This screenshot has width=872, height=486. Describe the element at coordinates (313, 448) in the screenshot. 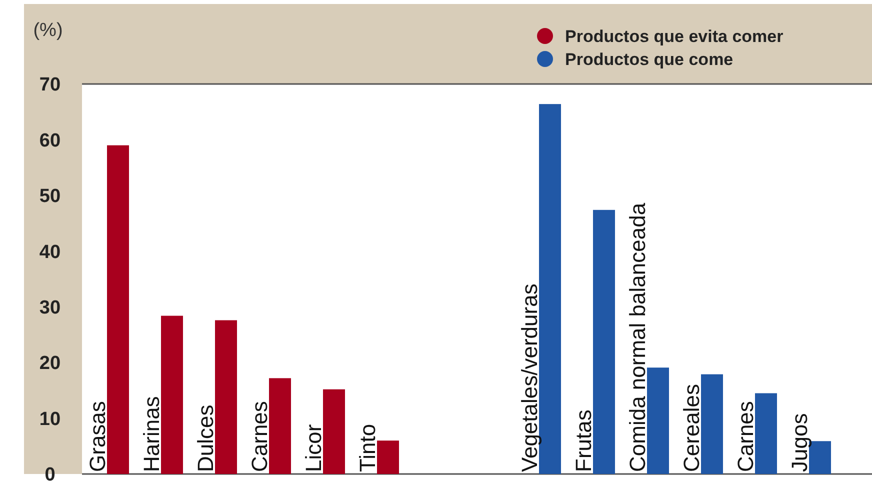

I see `x-tick-label: Licor` at that location.